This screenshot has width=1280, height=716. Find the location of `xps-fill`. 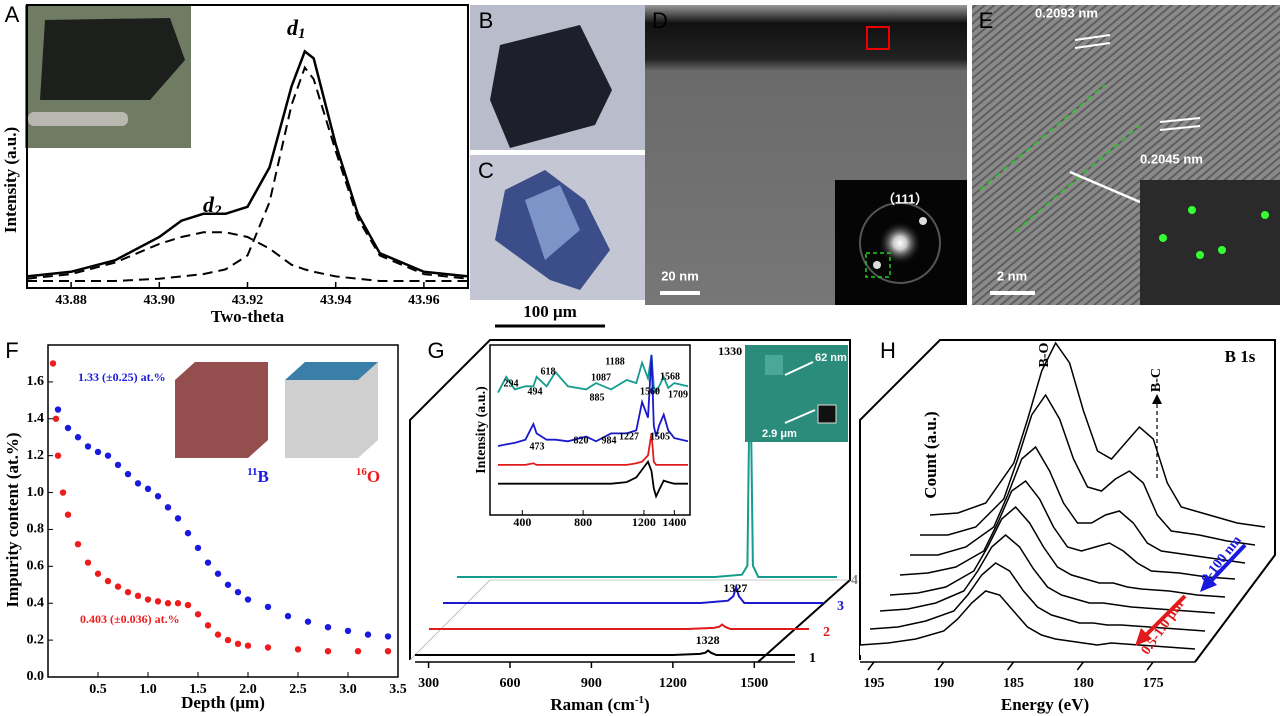

xps-fill is located at coordinates (1027, 623).